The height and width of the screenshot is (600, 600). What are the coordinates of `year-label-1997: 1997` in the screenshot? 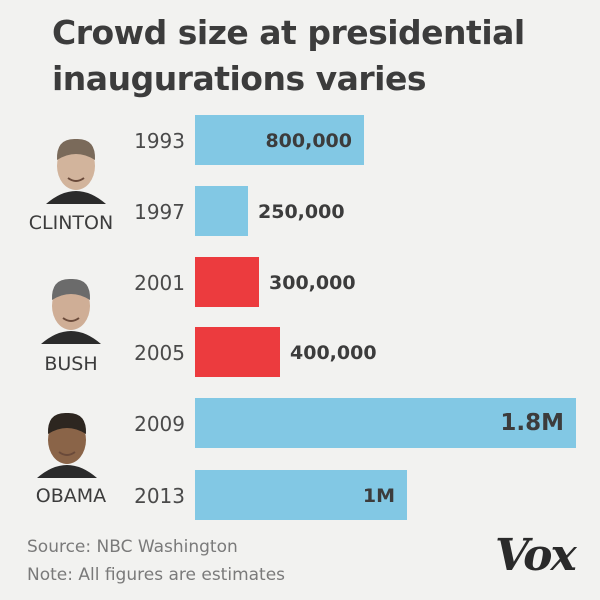 It's located at (159, 212).